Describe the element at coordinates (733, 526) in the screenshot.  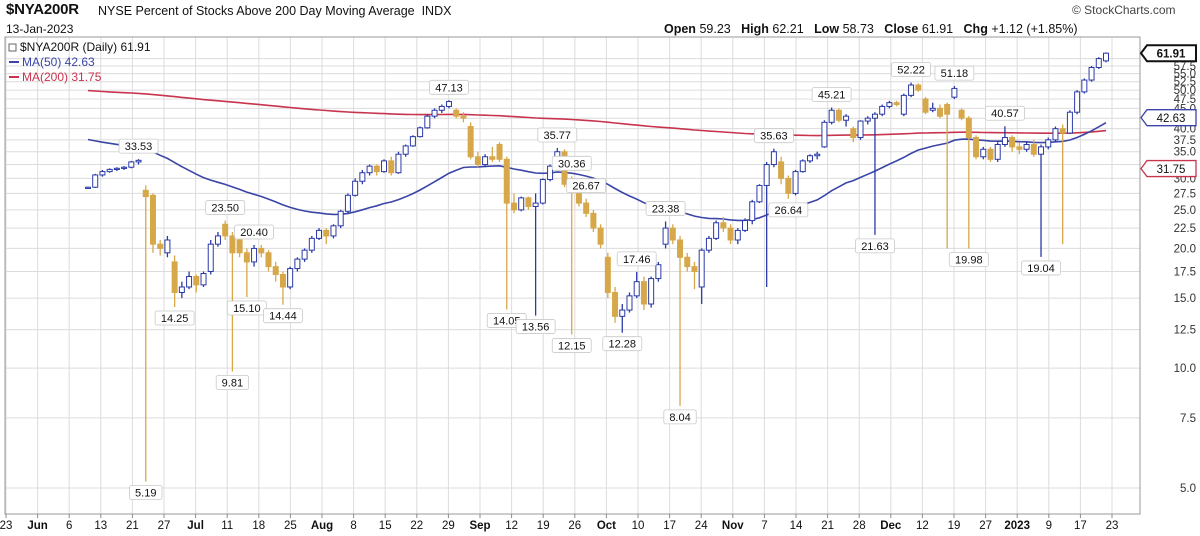
I see `x-tick-label: Nov` at that location.